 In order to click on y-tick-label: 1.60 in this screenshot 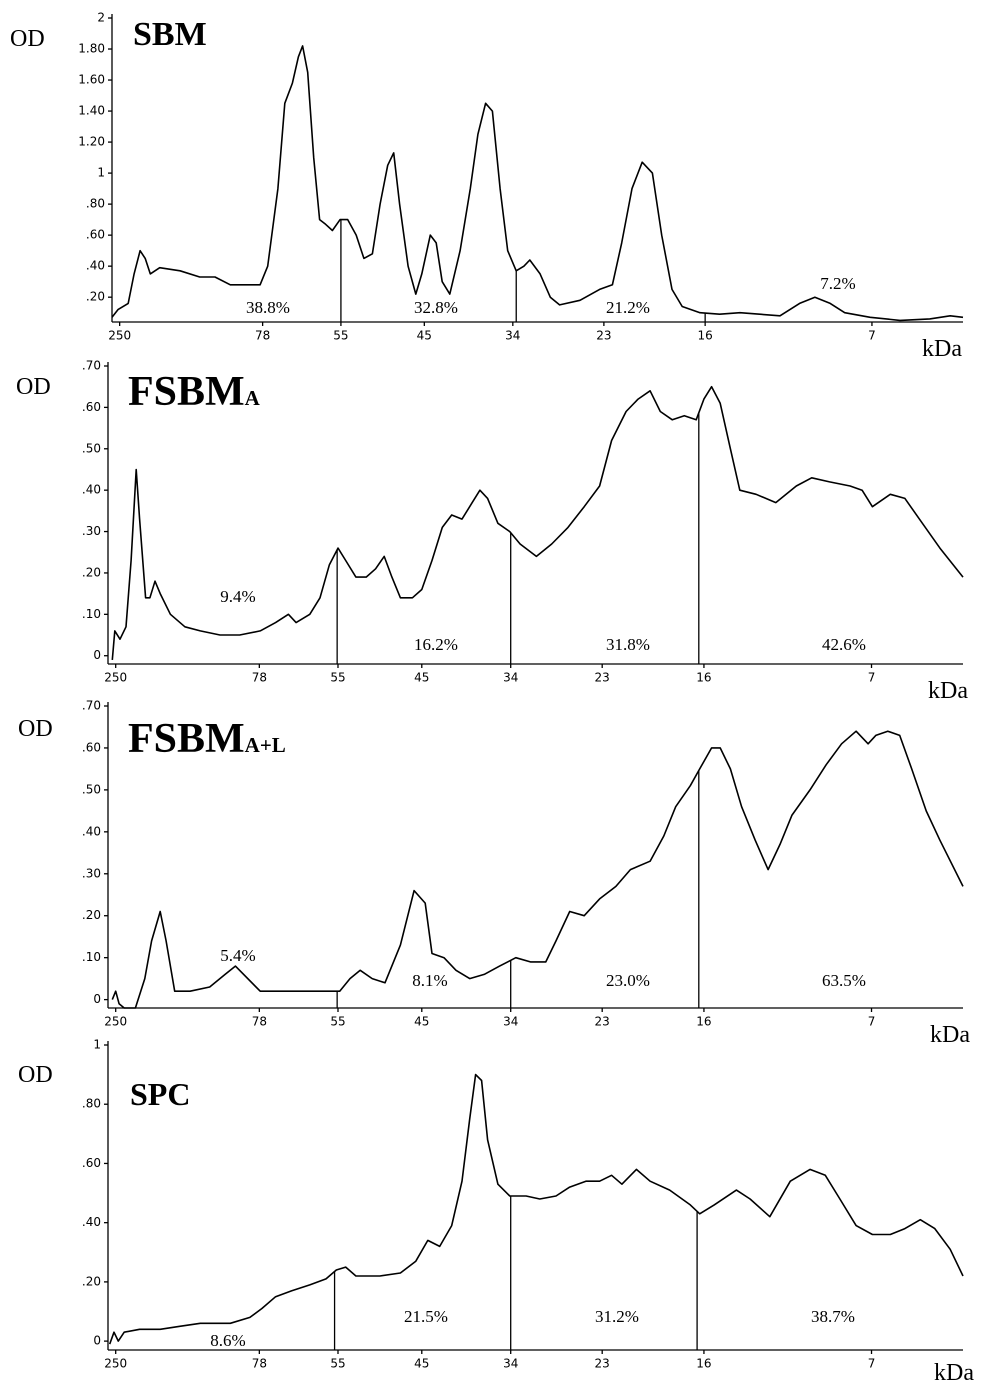, I will do `click(91, 80)`.